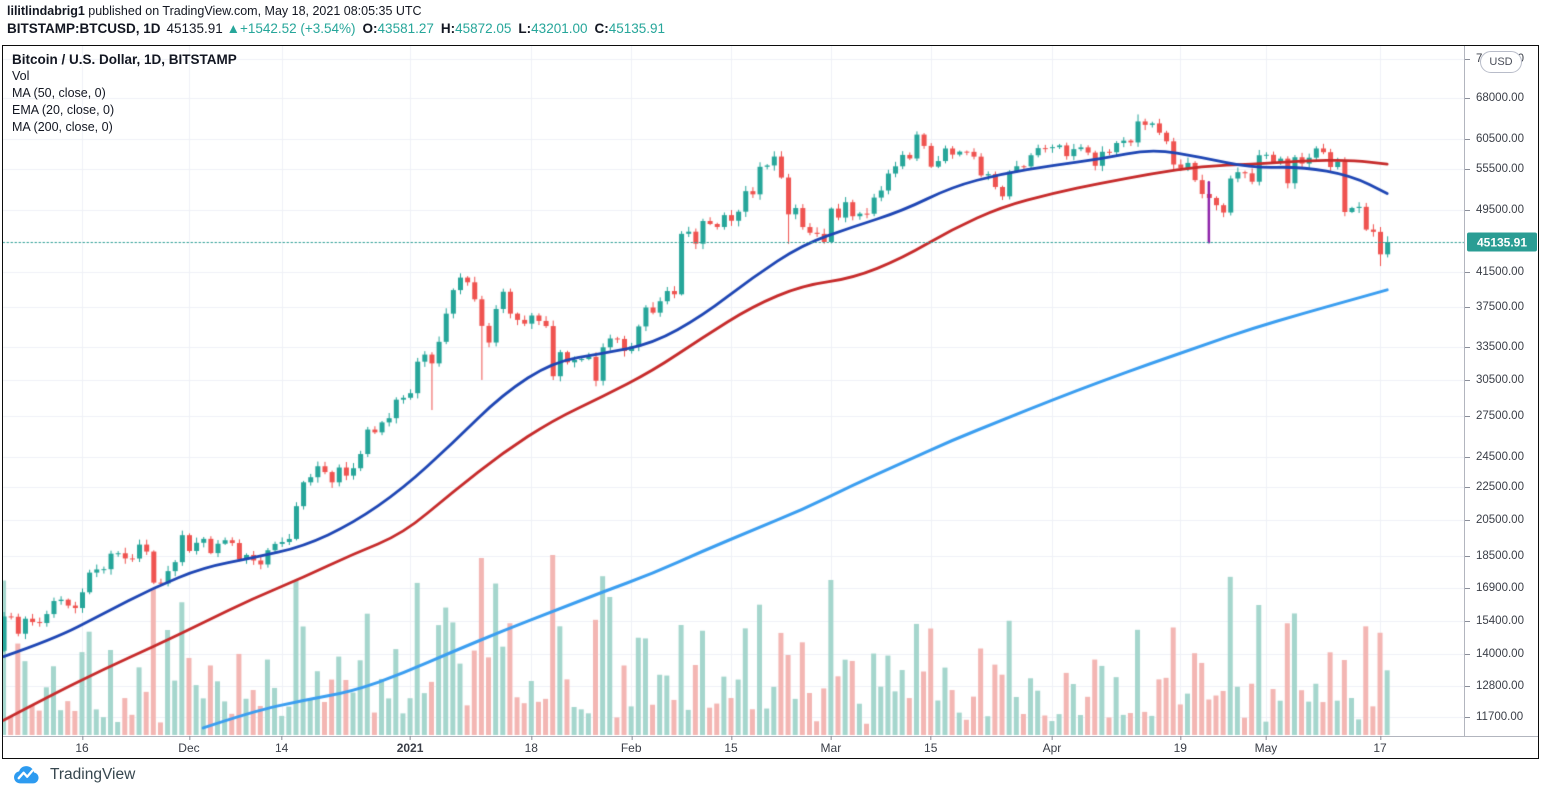 Image resolution: width=1541 pixels, height=794 pixels. What do you see at coordinates (1494, 169) in the screenshot?
I see `price-tick-label: 55500.00` at bounding box center [1494, 169].